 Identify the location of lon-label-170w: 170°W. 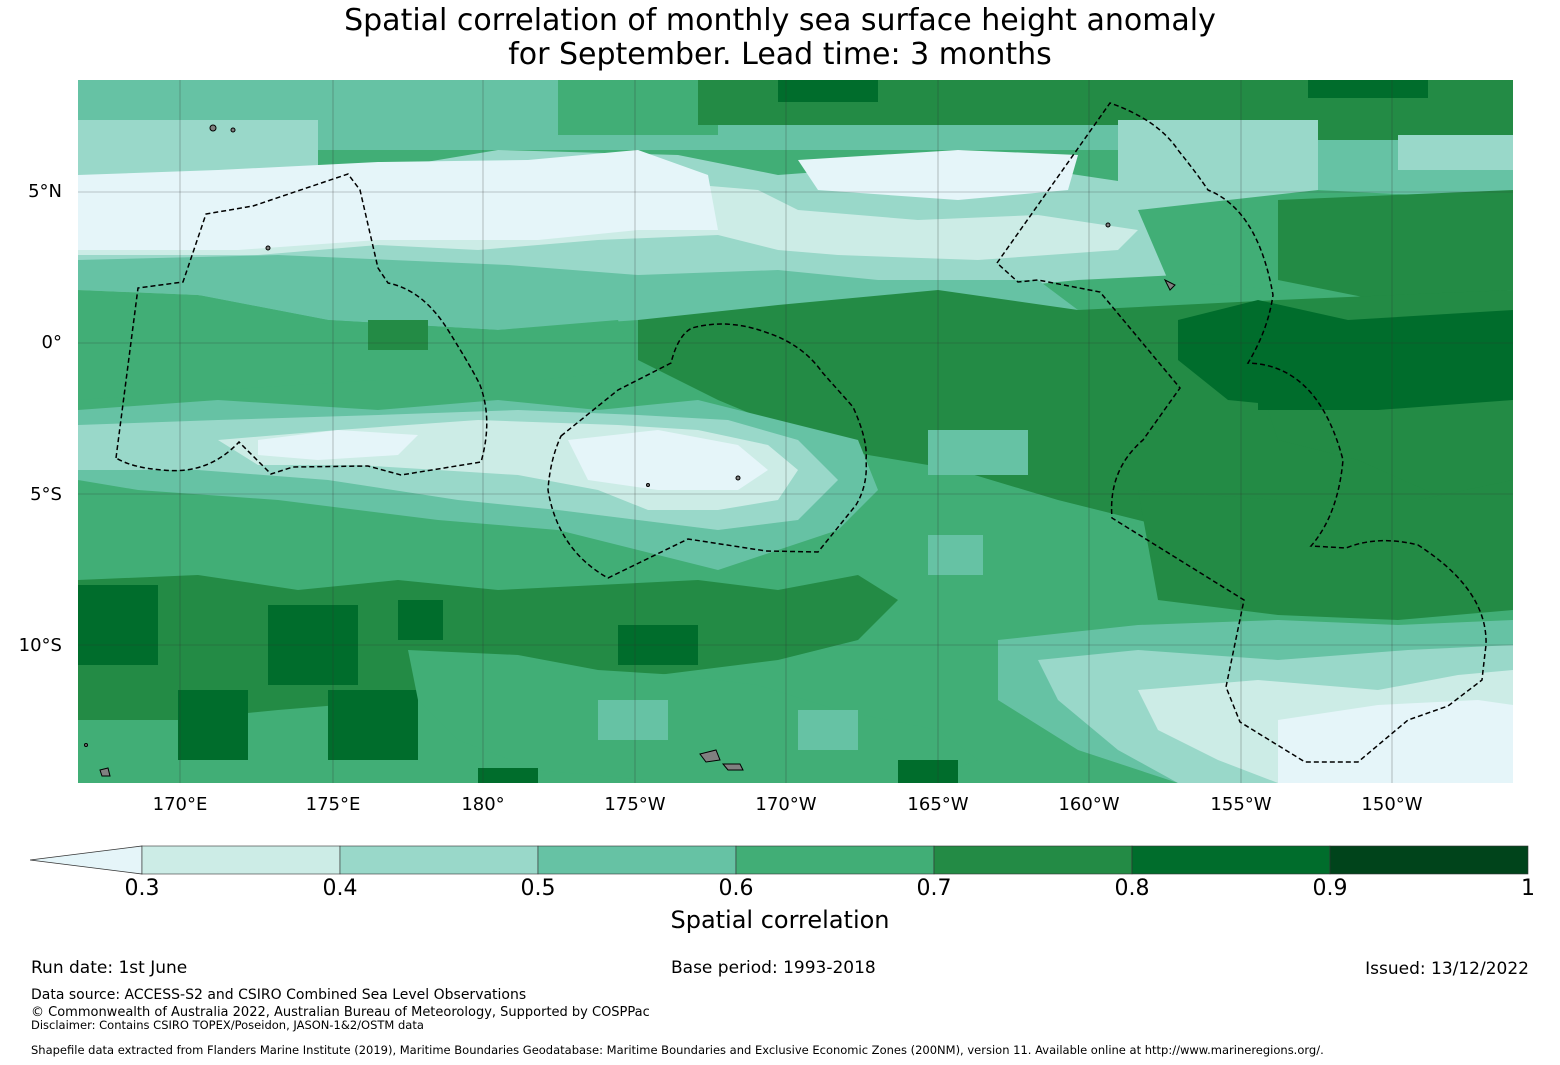
(786, 804).